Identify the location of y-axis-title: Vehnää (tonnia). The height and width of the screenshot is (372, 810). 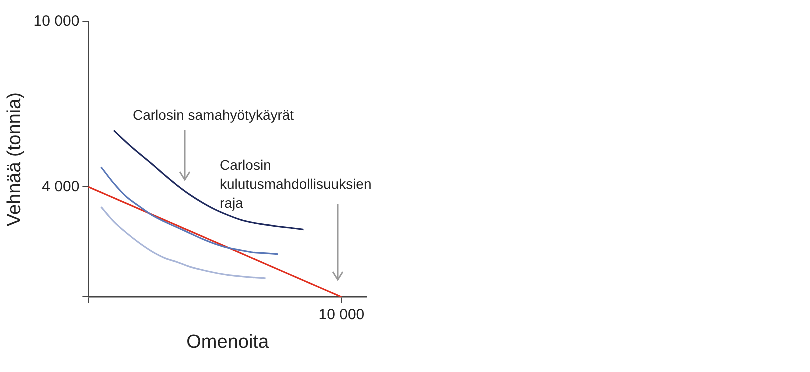
(15, 159).